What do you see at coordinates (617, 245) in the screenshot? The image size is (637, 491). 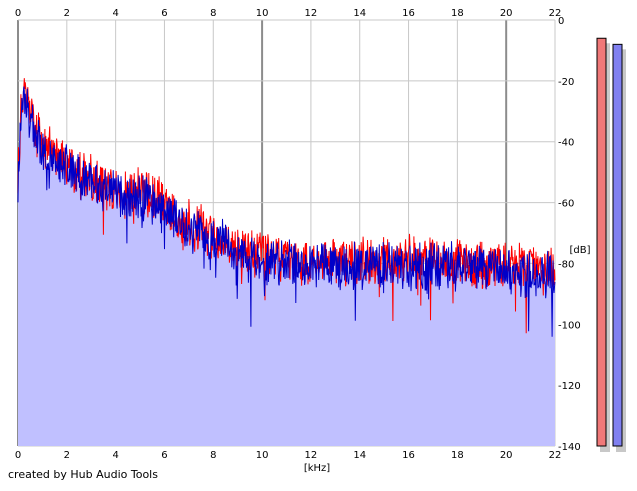 I see `level-meter-right` at bounding box center [617, 245].